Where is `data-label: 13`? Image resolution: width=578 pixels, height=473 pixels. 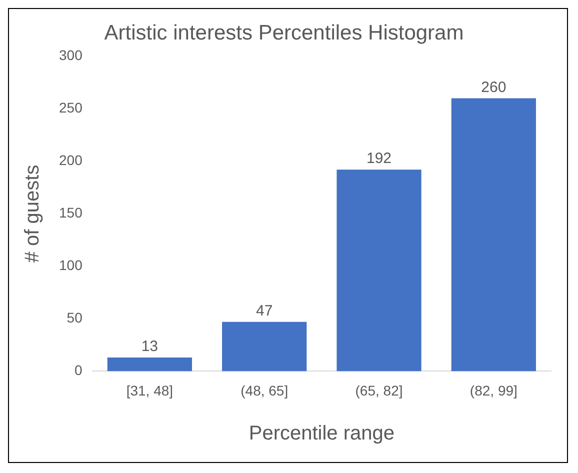 data-label: 13 is located at coordinates (149, 347).